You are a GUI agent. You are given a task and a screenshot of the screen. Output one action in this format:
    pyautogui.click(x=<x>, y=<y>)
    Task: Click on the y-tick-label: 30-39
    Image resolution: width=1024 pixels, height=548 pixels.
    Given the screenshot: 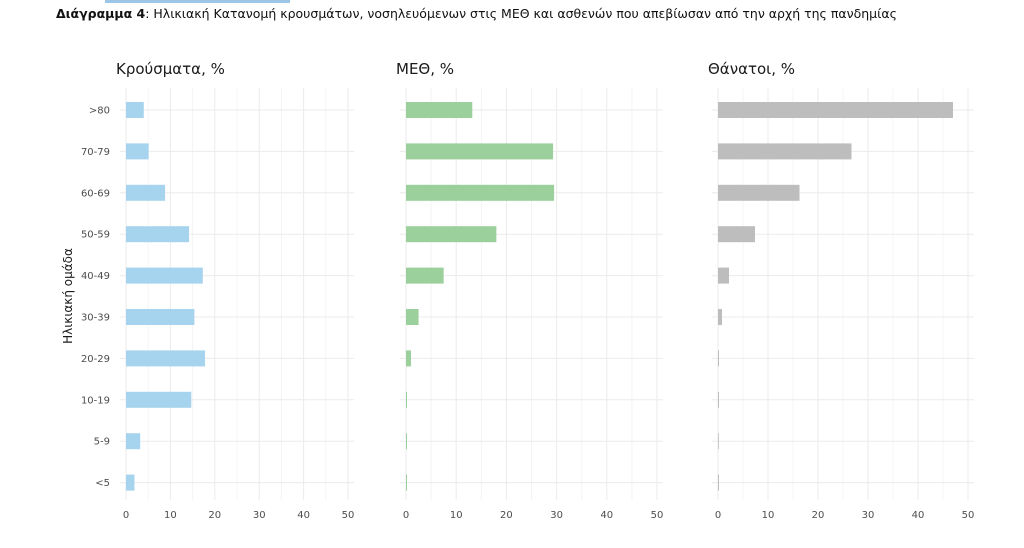 What is the action you would take?
    pyautogui.click(x=95, y=318)
    